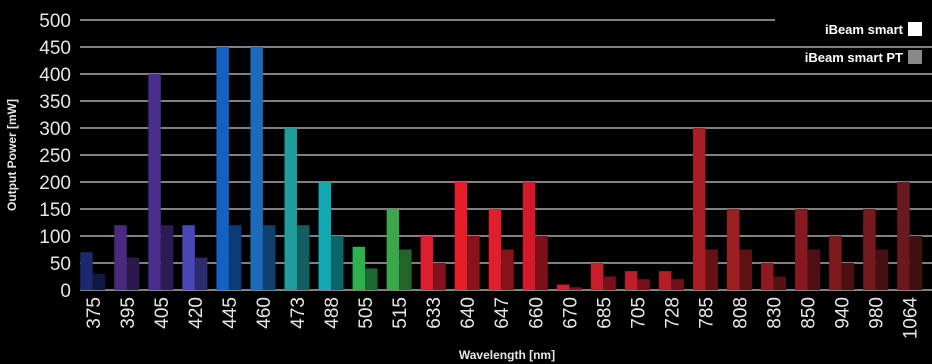 Image resolution: width=932 pixels, height=364 pixels. I want to click on x-tick-label: 830, so click(775, 313).